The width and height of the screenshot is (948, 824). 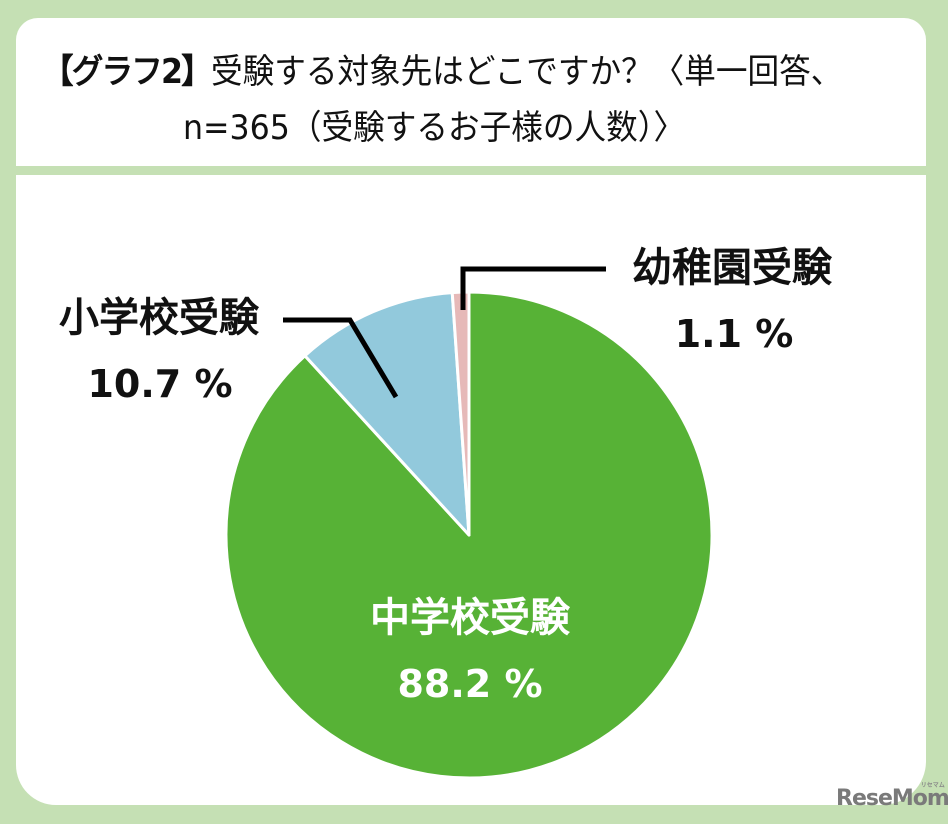 What do you see at coordinates (932, 785) in the screenshot?
I see `watermark-subtext: リセマム` at bounding box center [932, 785].